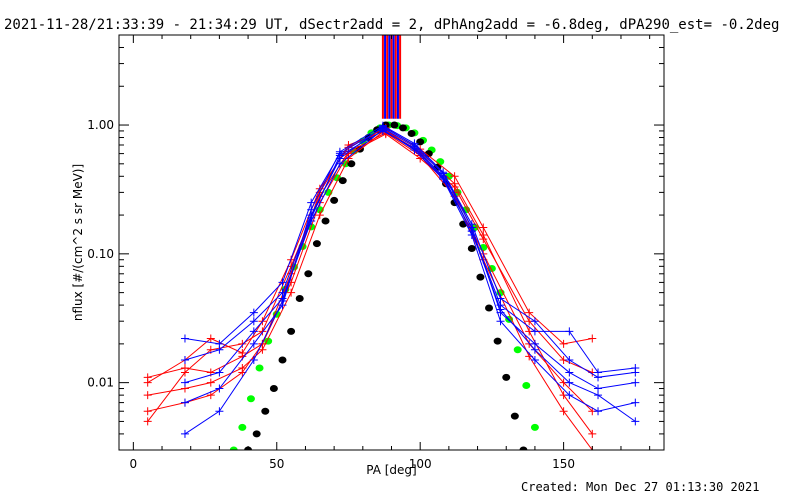 The height and width of the screenshot is (500, 800). Describe the element at coordinates (276, 464) in the screenshot. I see `x-tick-label: 50` at that location.